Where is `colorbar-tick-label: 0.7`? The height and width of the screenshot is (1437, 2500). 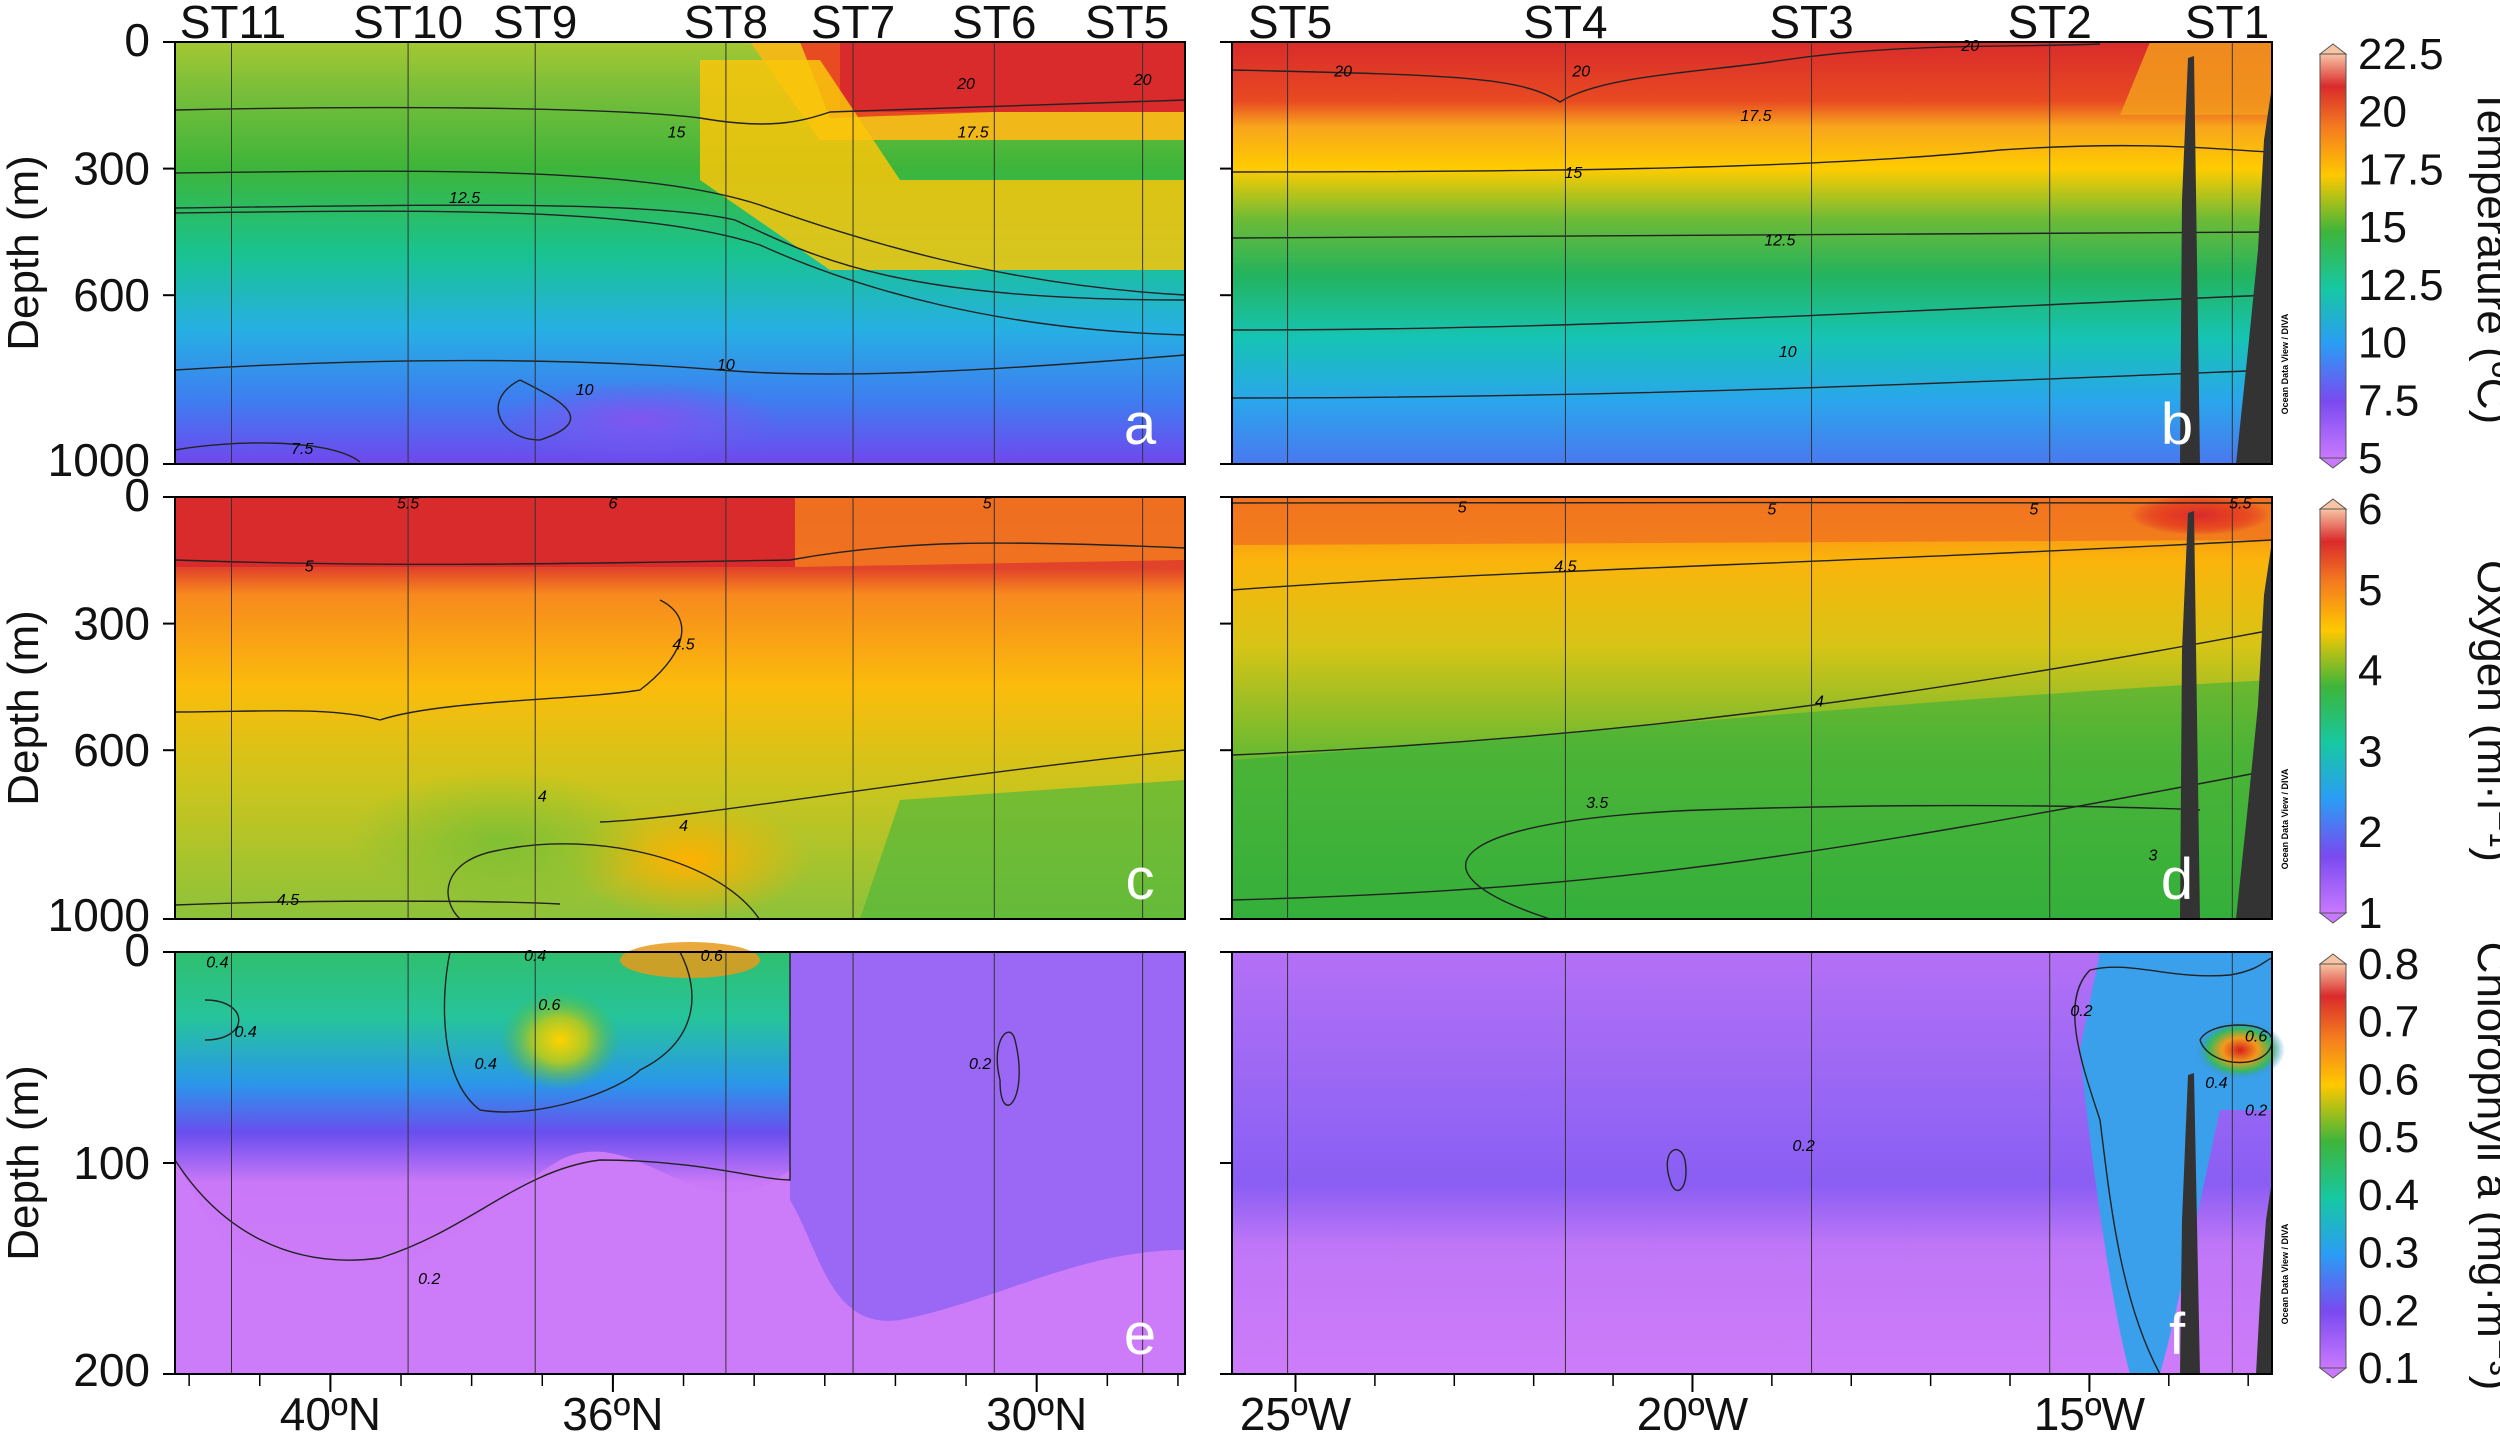 colorbar-tick-label: 0.7 is located at coordinates (2388, 1022).